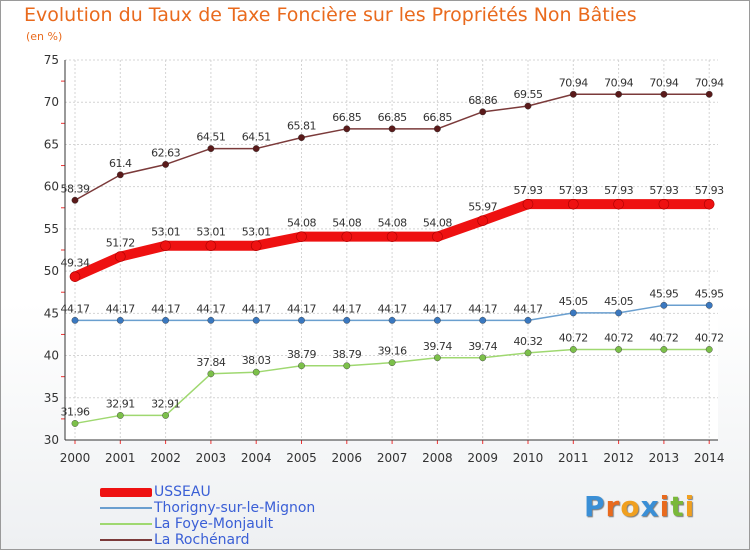 The image size is (750, 550). I want to click on logo-letter: r, so click(613, 506).